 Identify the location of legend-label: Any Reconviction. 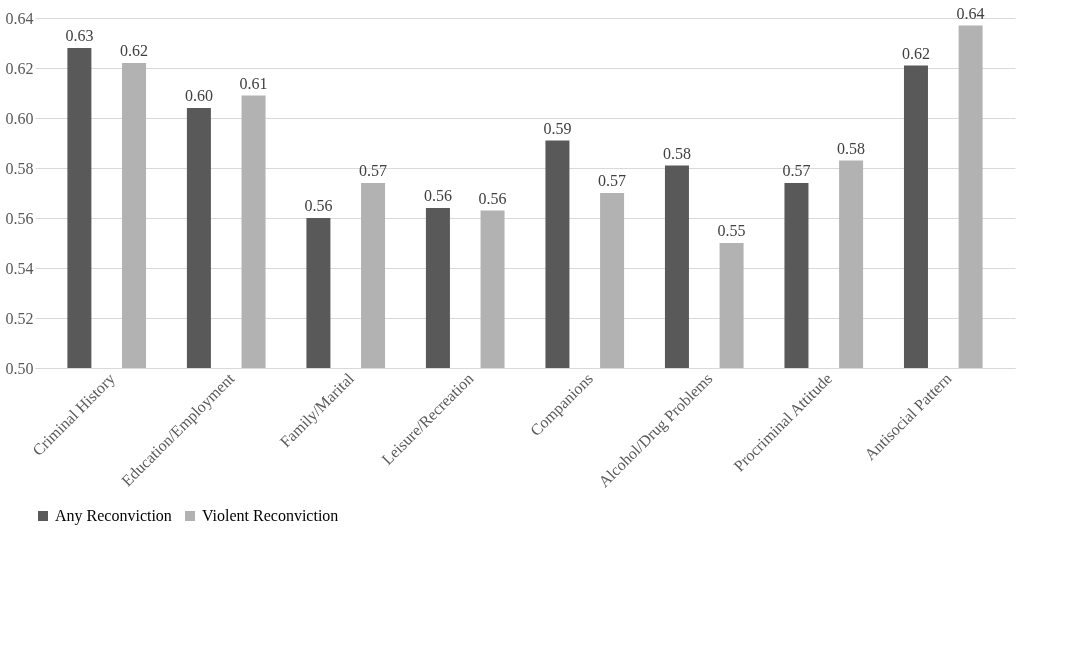
(113, 516).